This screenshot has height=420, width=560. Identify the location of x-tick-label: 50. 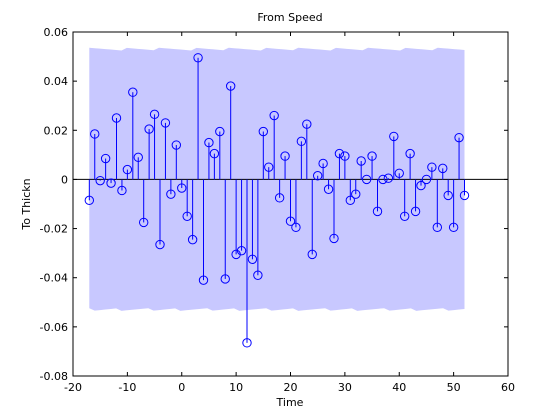
(454, 387).